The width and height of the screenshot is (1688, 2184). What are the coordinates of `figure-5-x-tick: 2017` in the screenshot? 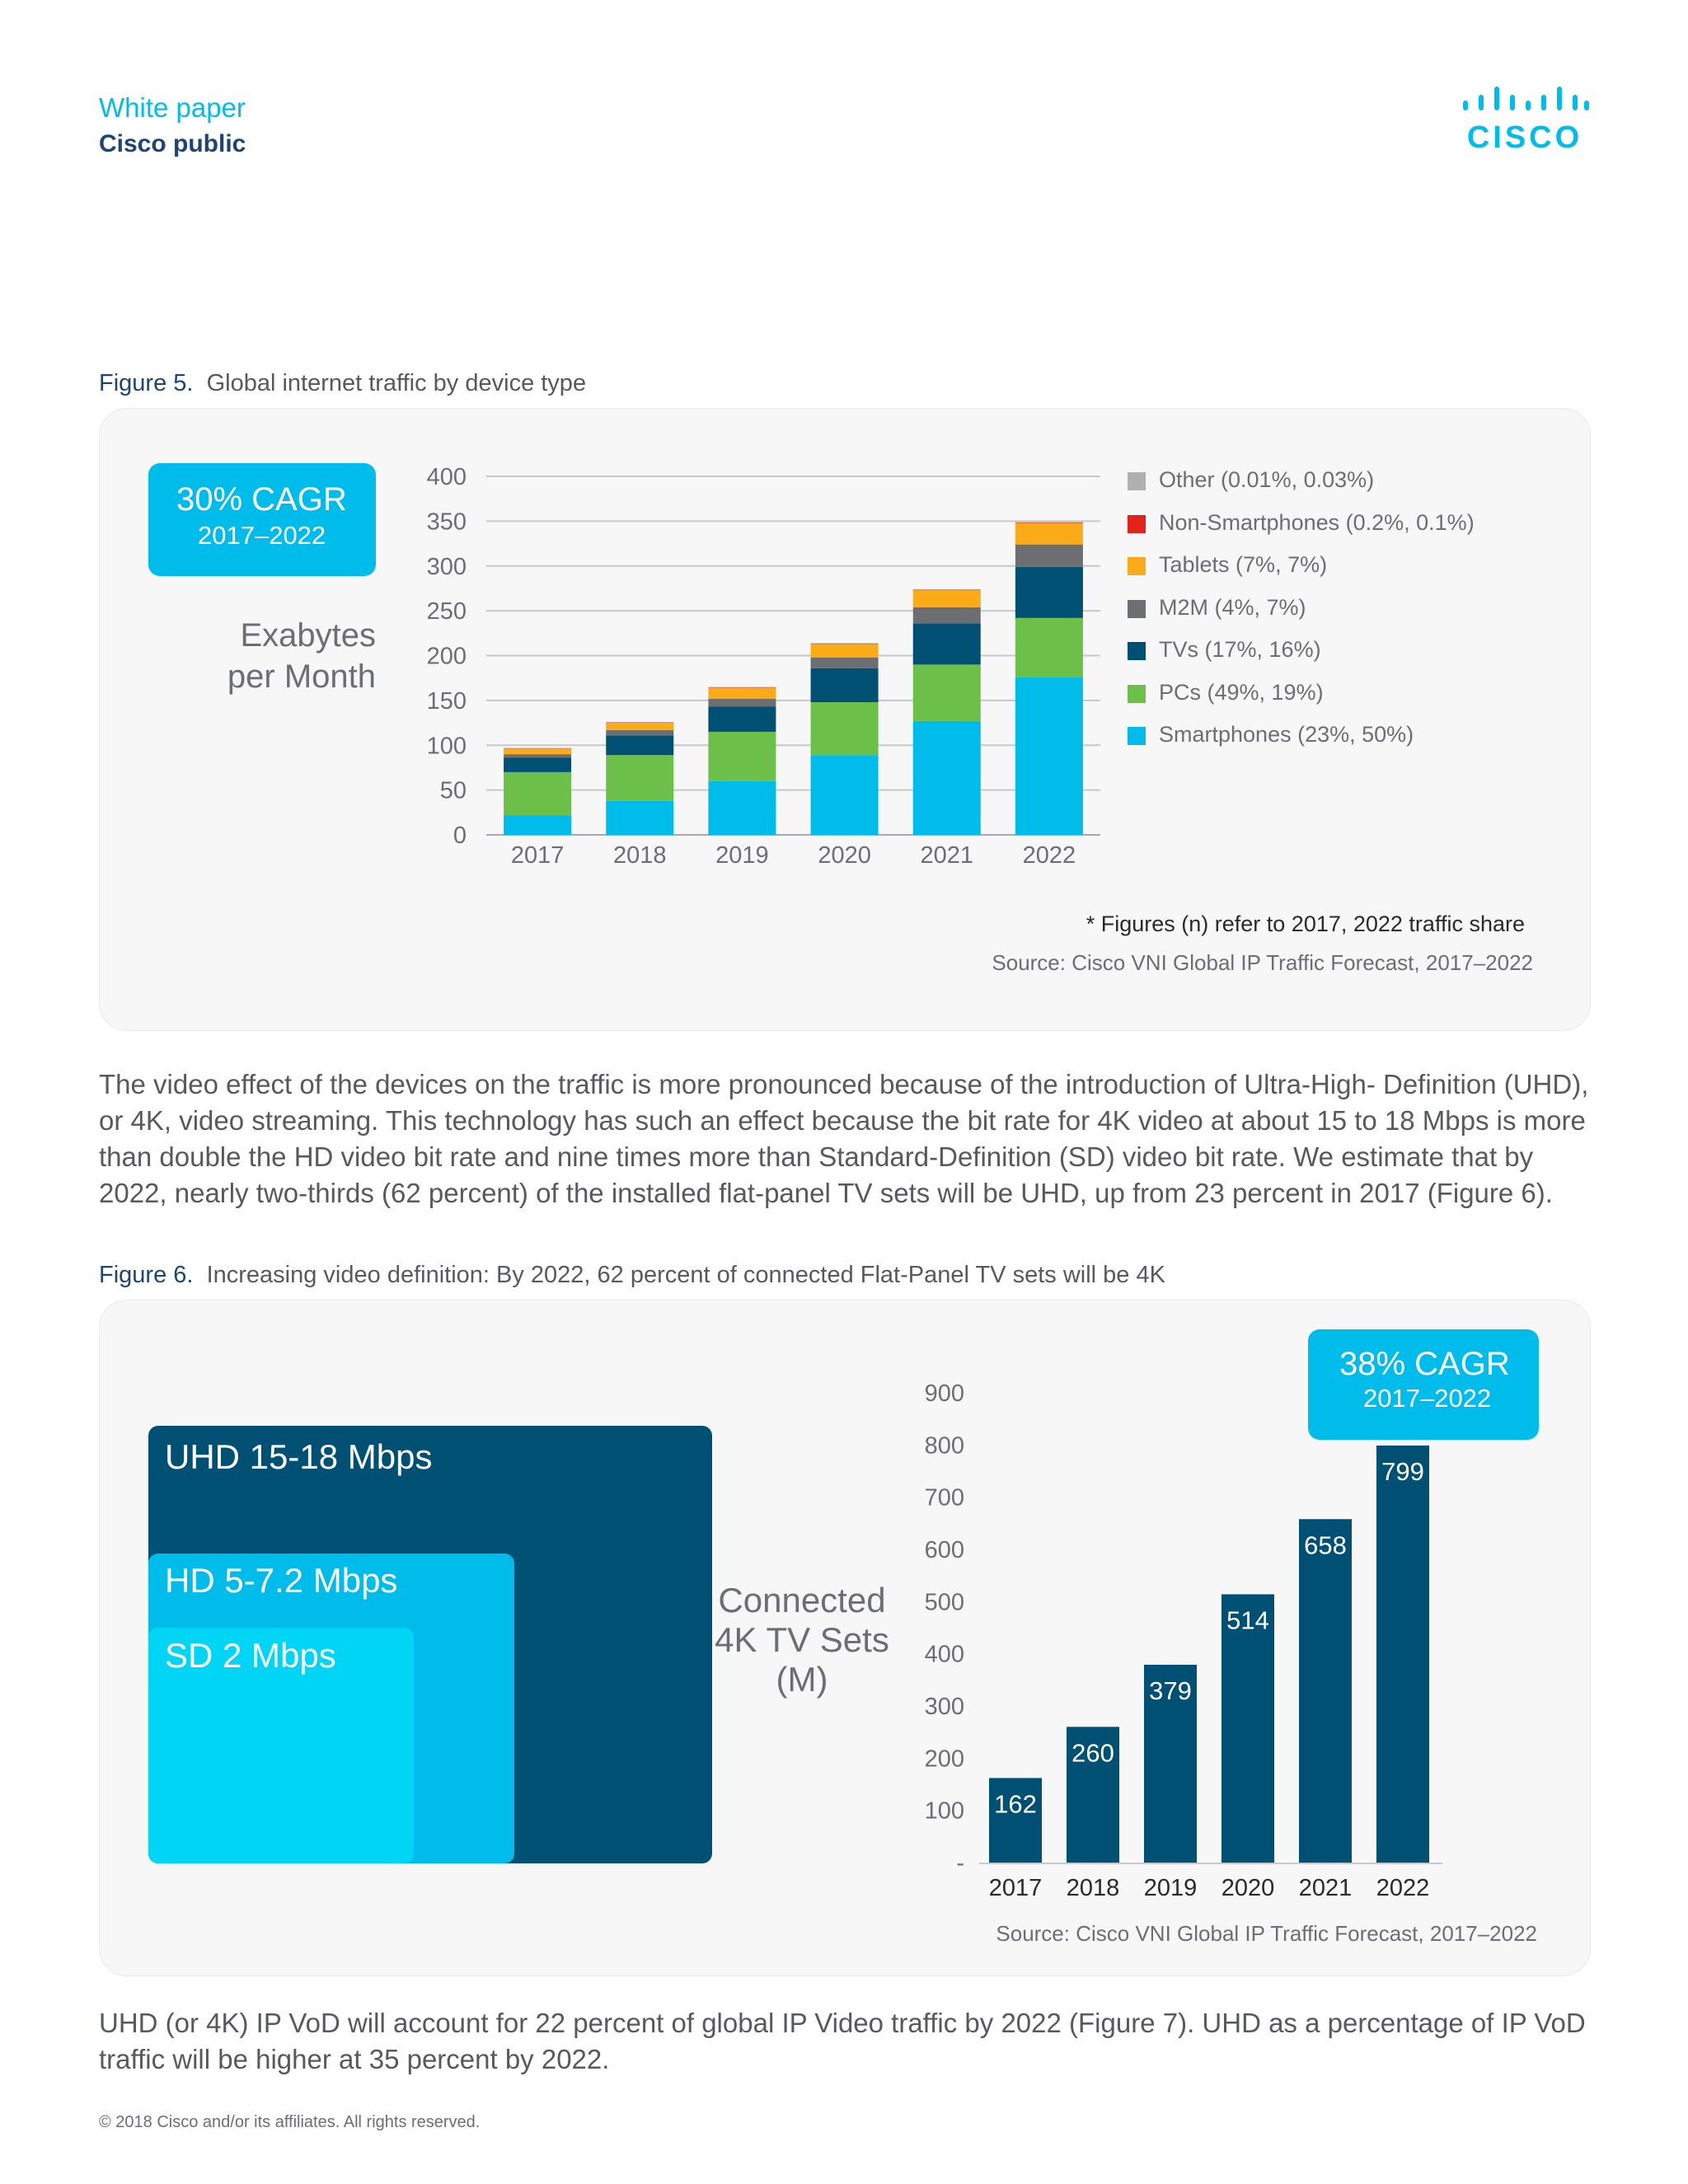 It's located at (538, 855).